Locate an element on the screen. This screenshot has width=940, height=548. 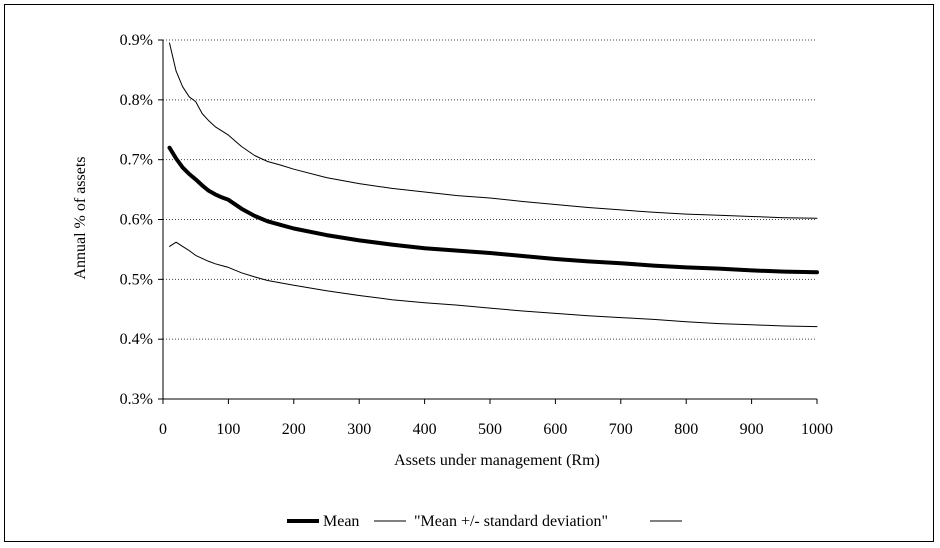
x-tick-label: 200 is located at coordinates (294, 429).